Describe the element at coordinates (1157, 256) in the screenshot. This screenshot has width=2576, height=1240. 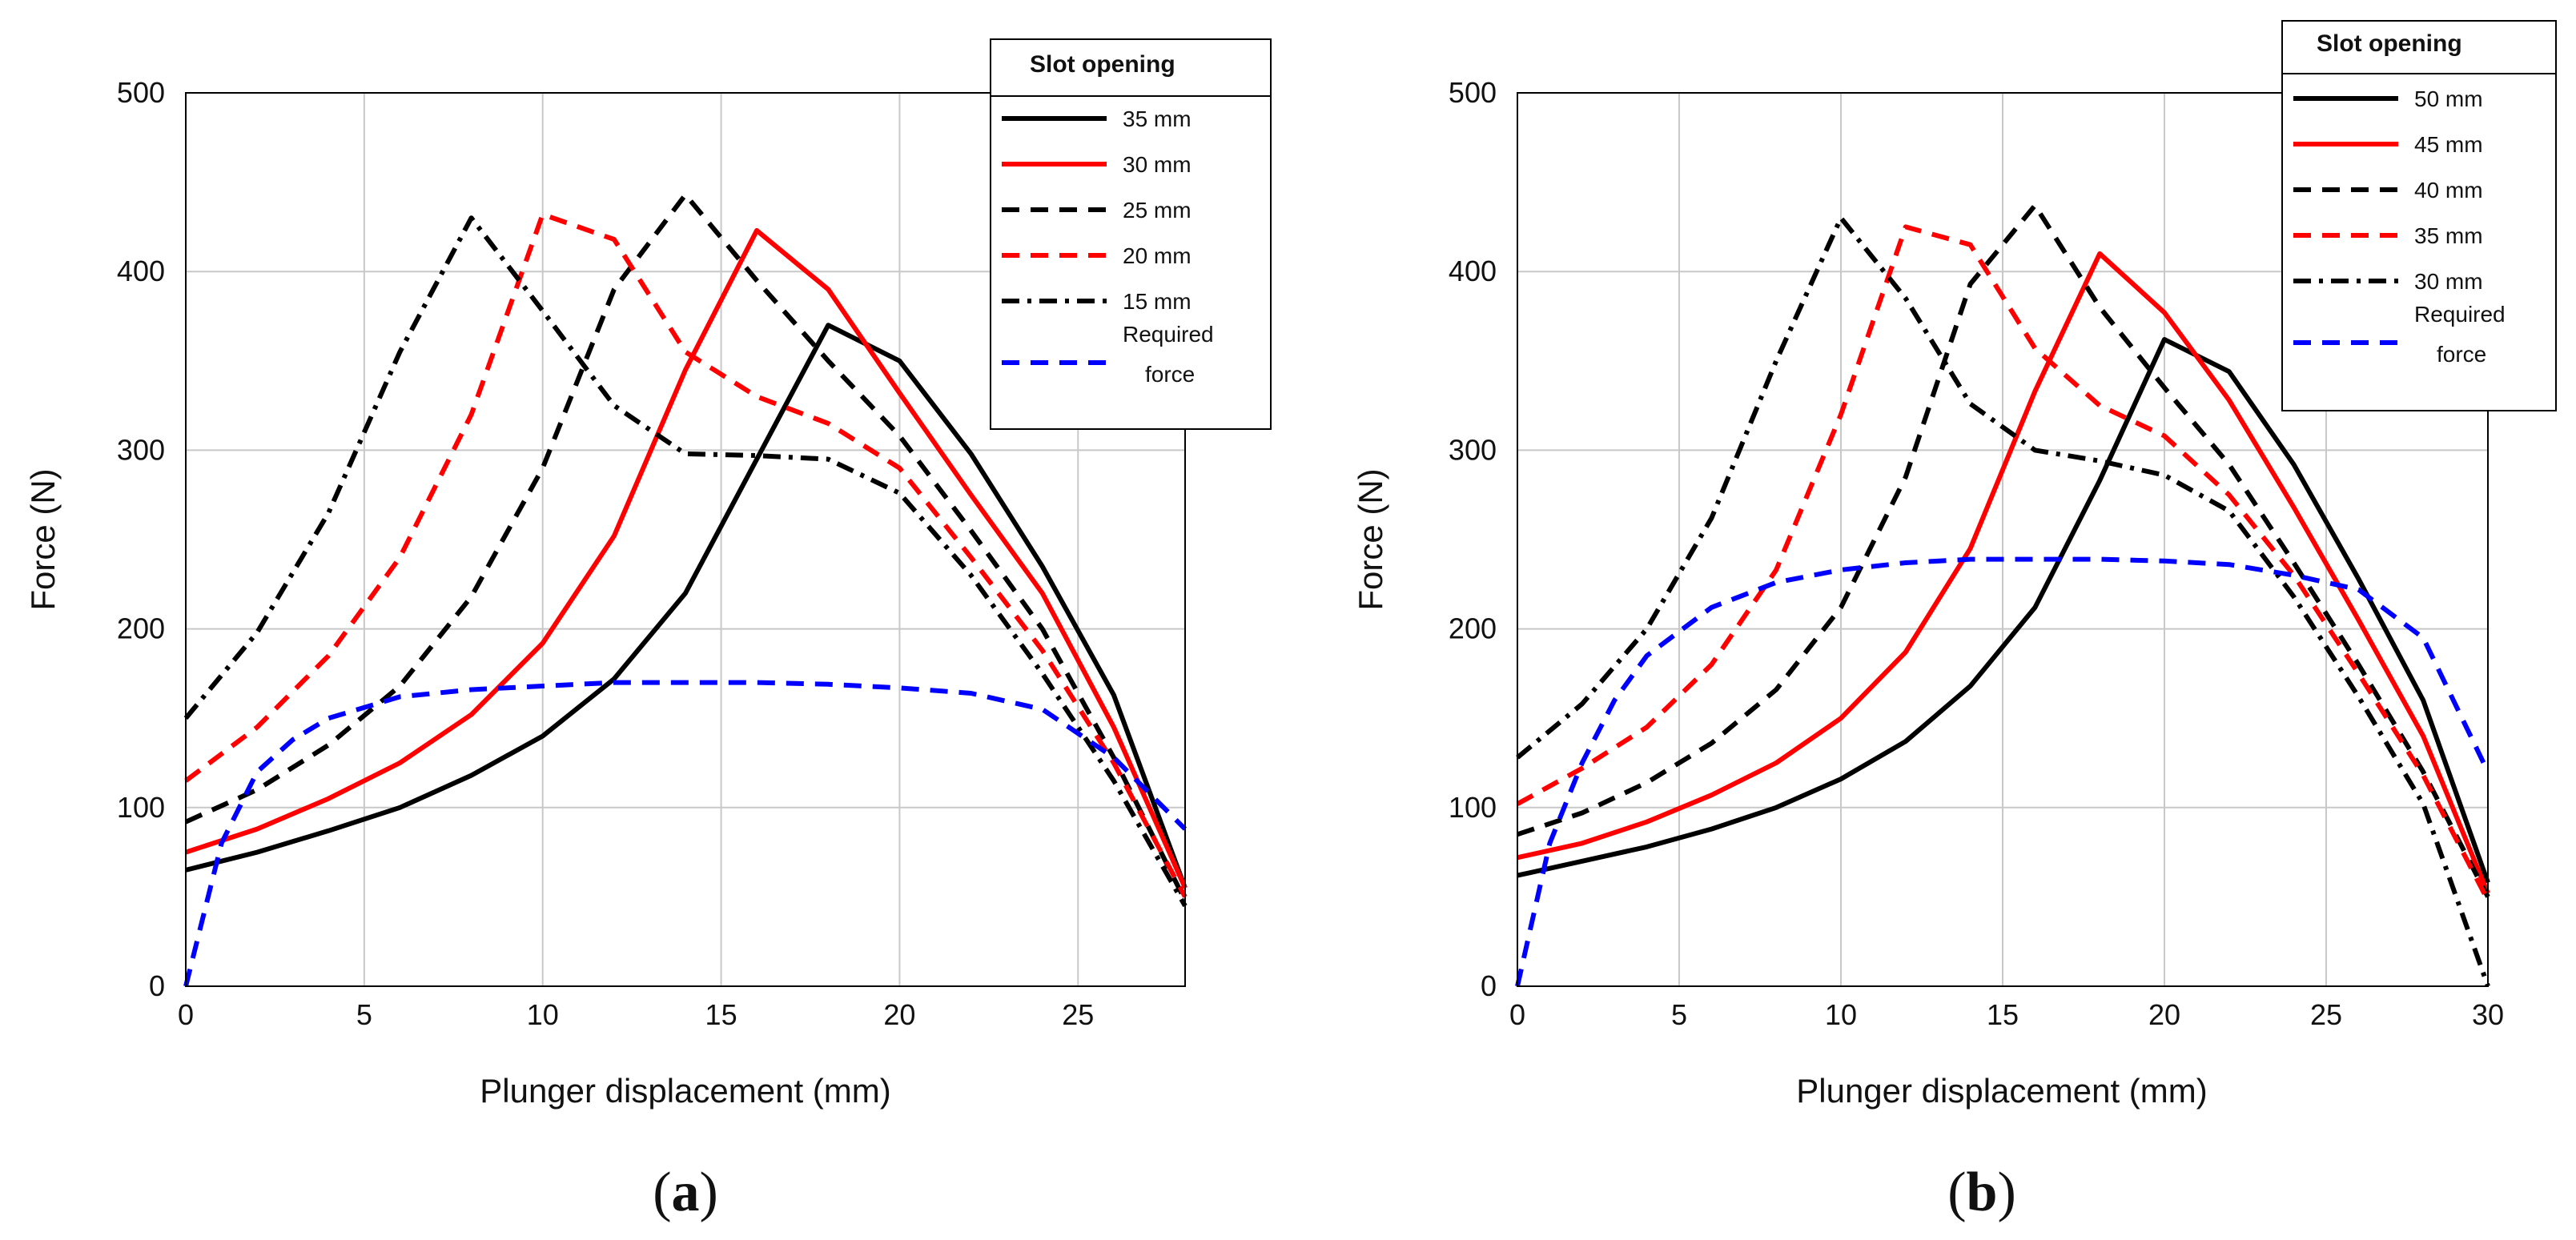
I see `legend-label: 20 mm` at that location.